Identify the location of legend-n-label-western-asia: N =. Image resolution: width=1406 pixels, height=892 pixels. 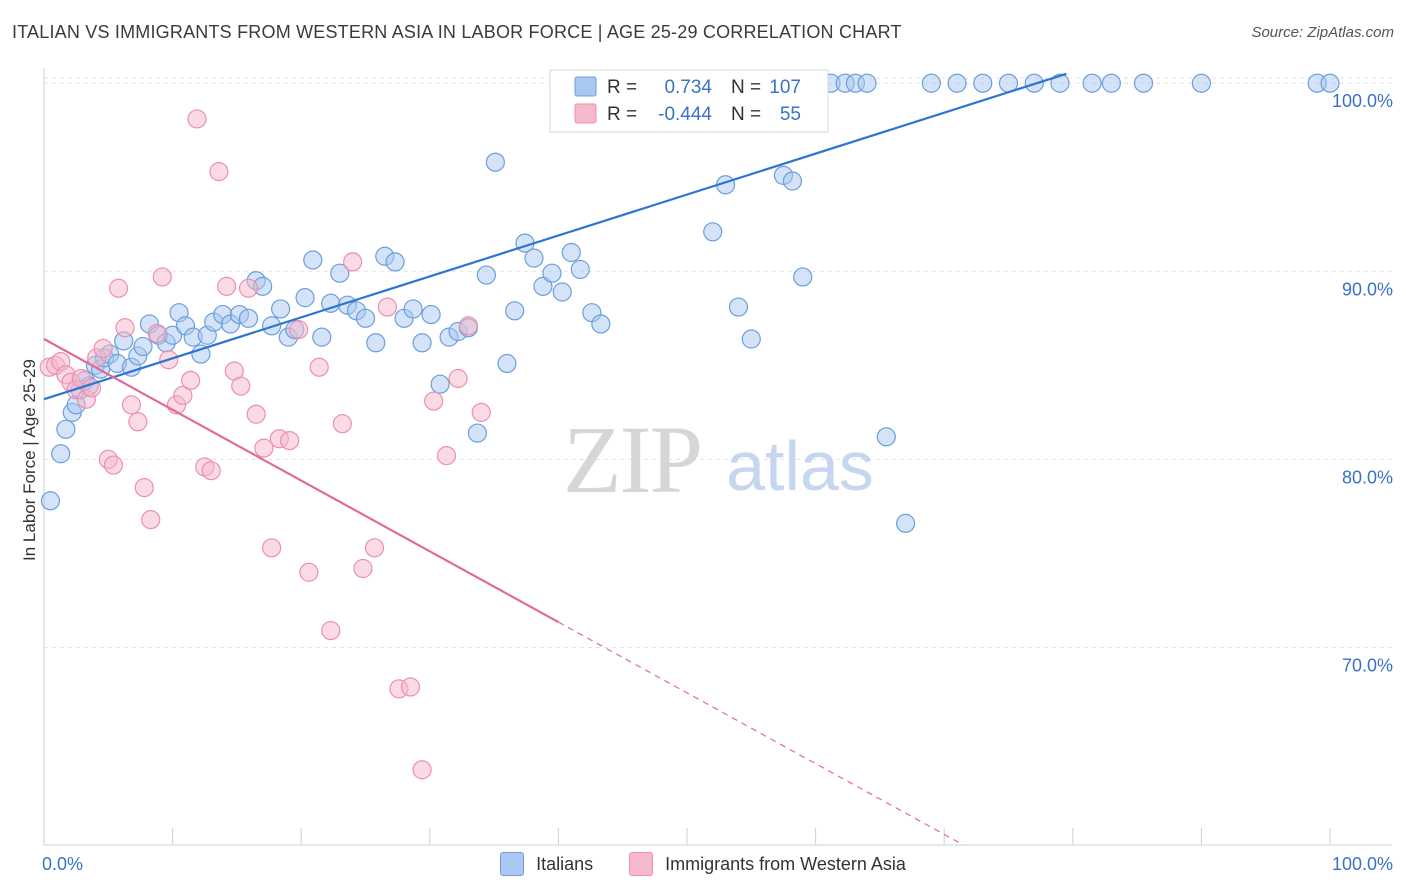
(746, 114).